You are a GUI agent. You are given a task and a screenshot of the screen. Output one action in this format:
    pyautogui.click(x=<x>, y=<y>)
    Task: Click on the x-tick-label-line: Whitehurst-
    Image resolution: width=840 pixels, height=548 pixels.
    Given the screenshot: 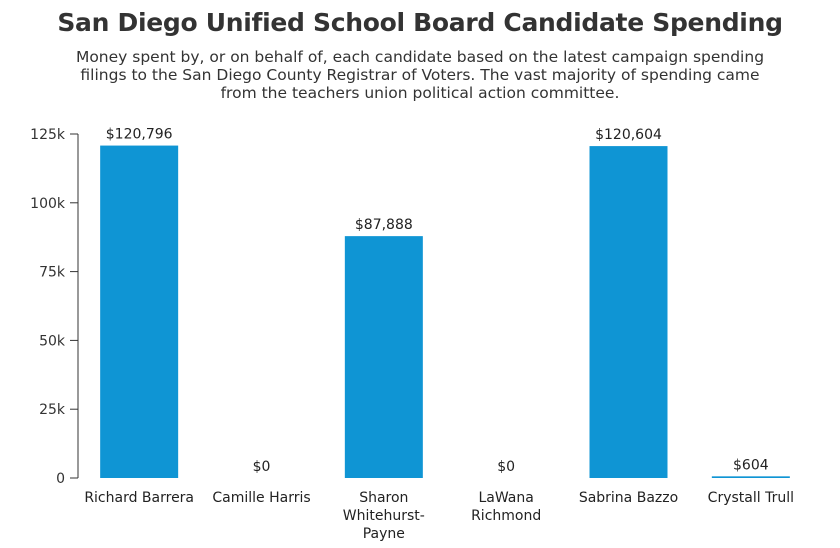 What is the action you would take?
    pyautogui.click(x=384, y=516)
    